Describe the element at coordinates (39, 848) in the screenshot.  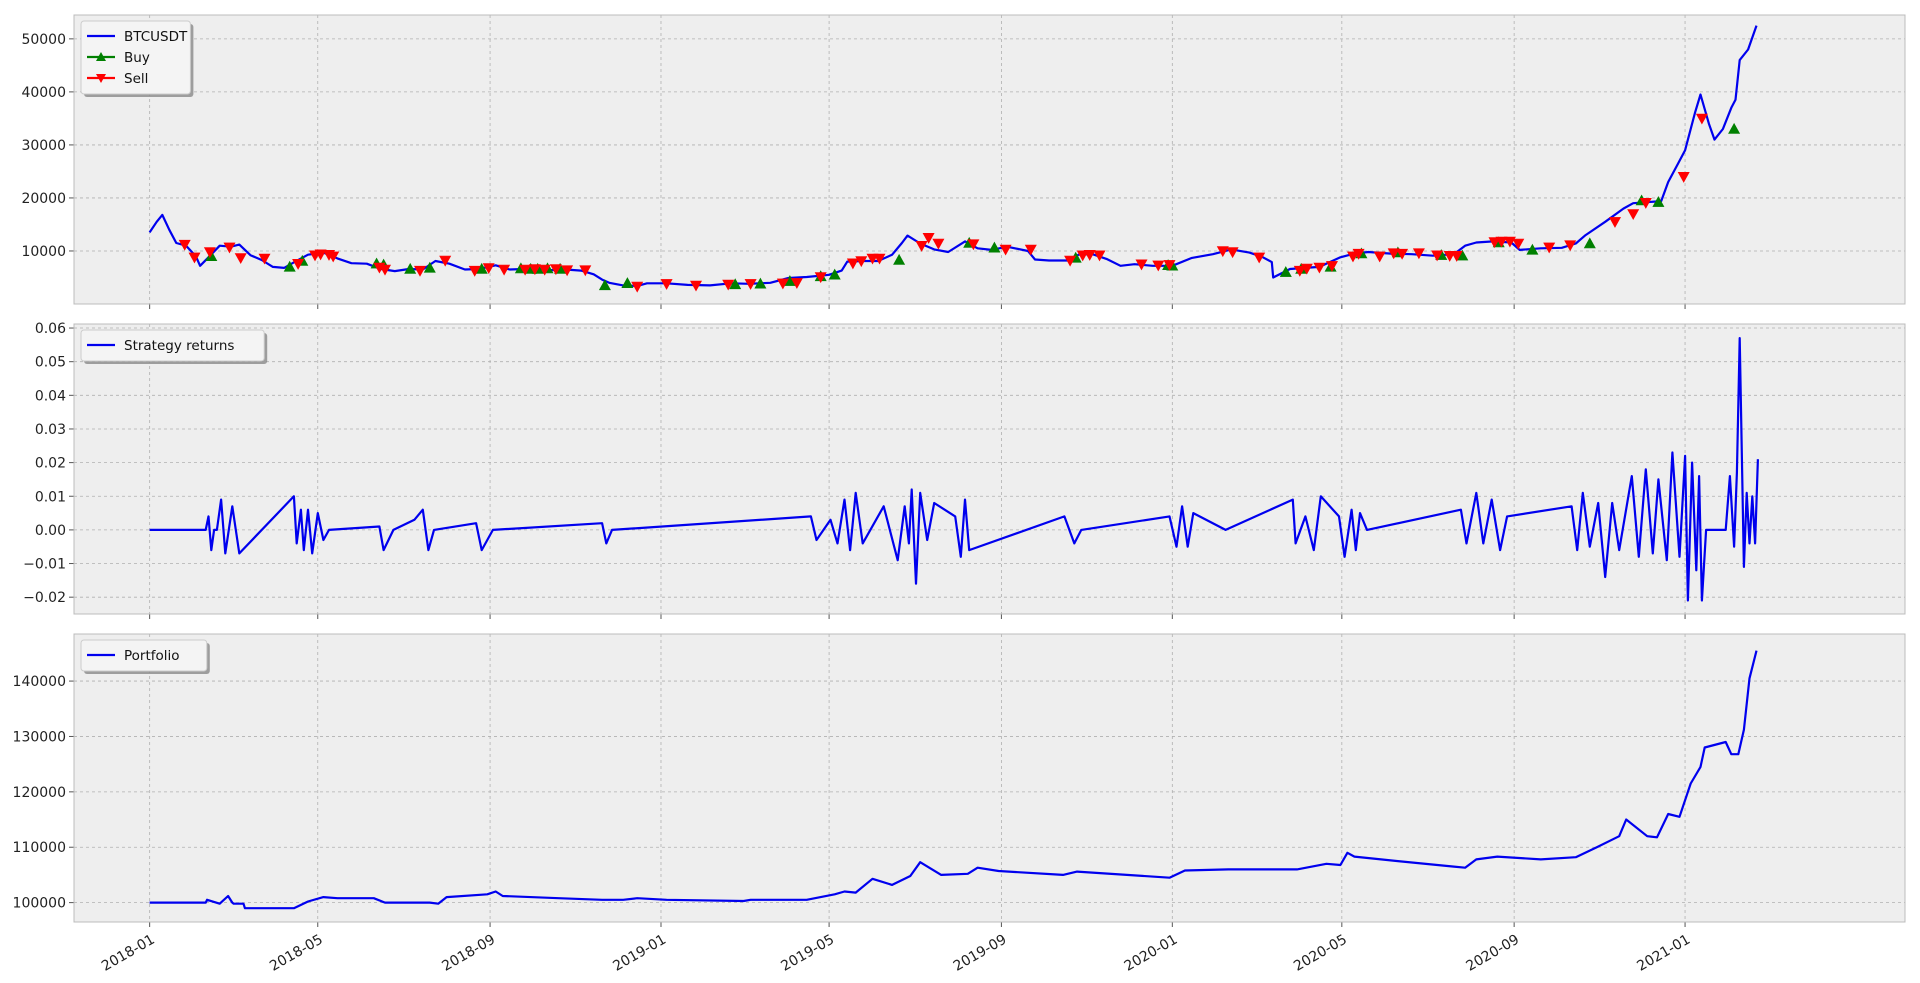
I see `y-tick-label: 110000` at that location.